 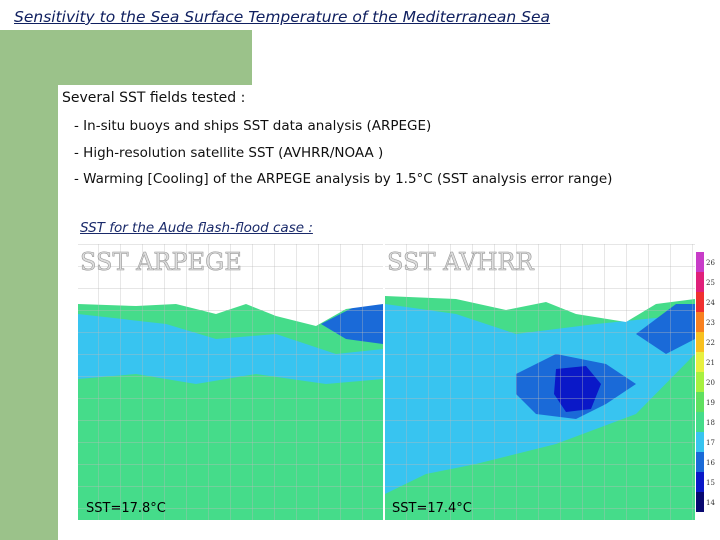 What do you see at coordinates (710, 483) in the screenshot?
I see `colorbar-label: 15` at bounding box center [710, 483].